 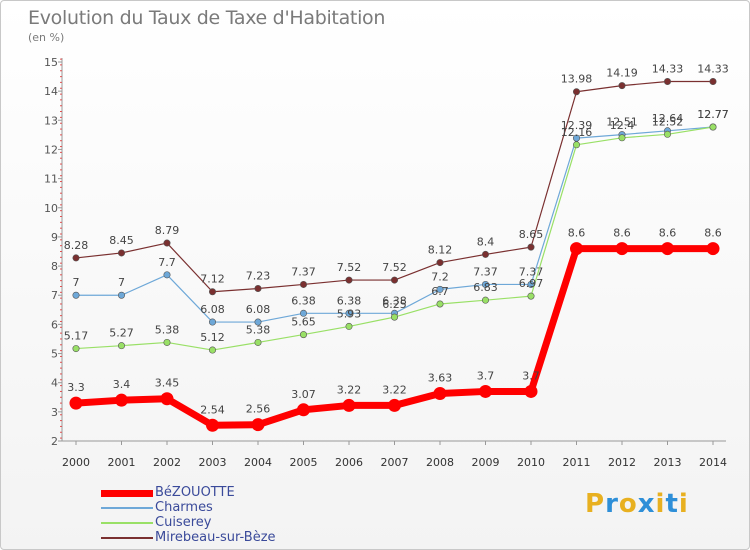 What do you see at coordinates (212, 279) in the screenshot?
I see `data-label-mirebeau: 7.12` at bounding box center [212, 279].